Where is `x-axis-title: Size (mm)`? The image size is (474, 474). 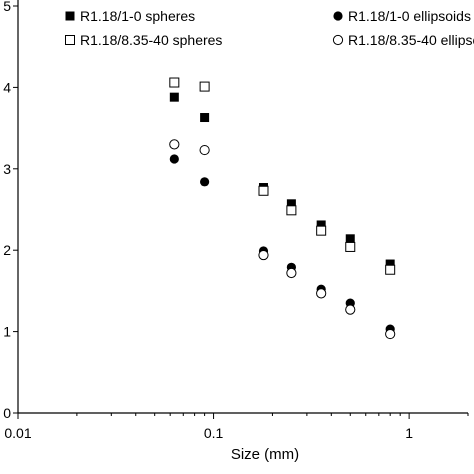
x-axis-title: Size (mm) is located at coordinates (265, 454).